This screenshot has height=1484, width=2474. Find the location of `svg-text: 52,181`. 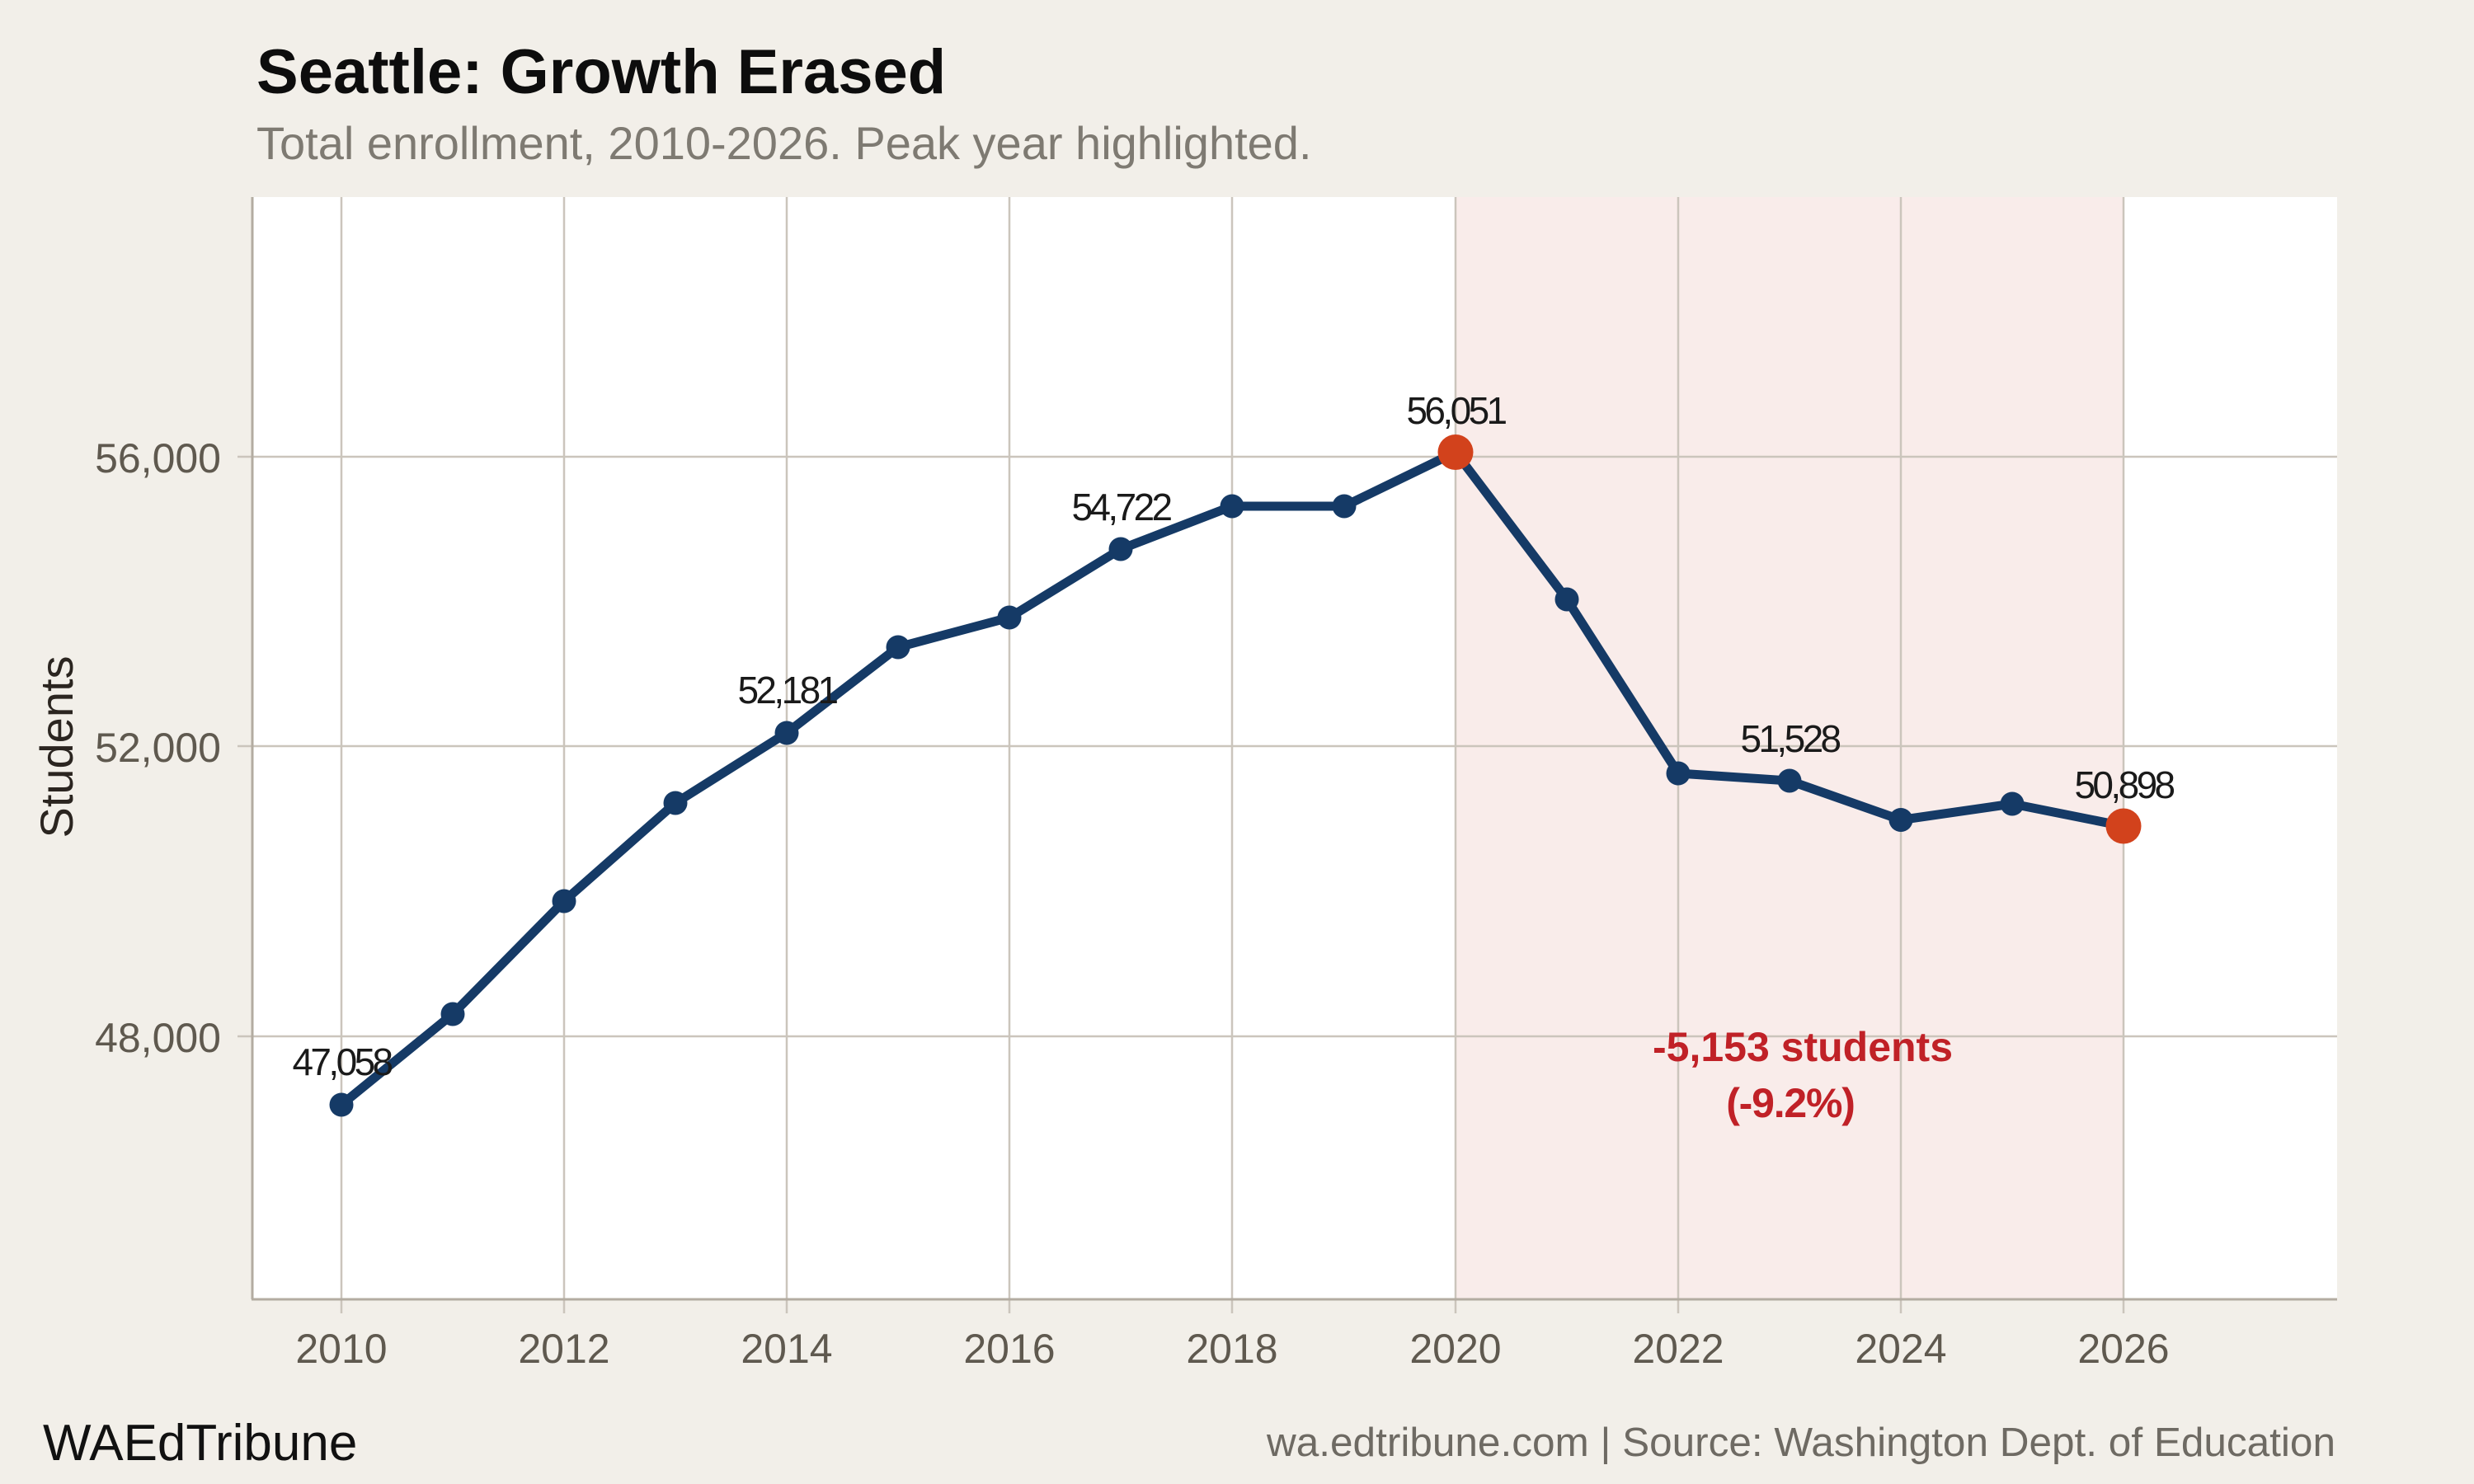

svg-text: 52,181 is located at coordinates (787, 690).